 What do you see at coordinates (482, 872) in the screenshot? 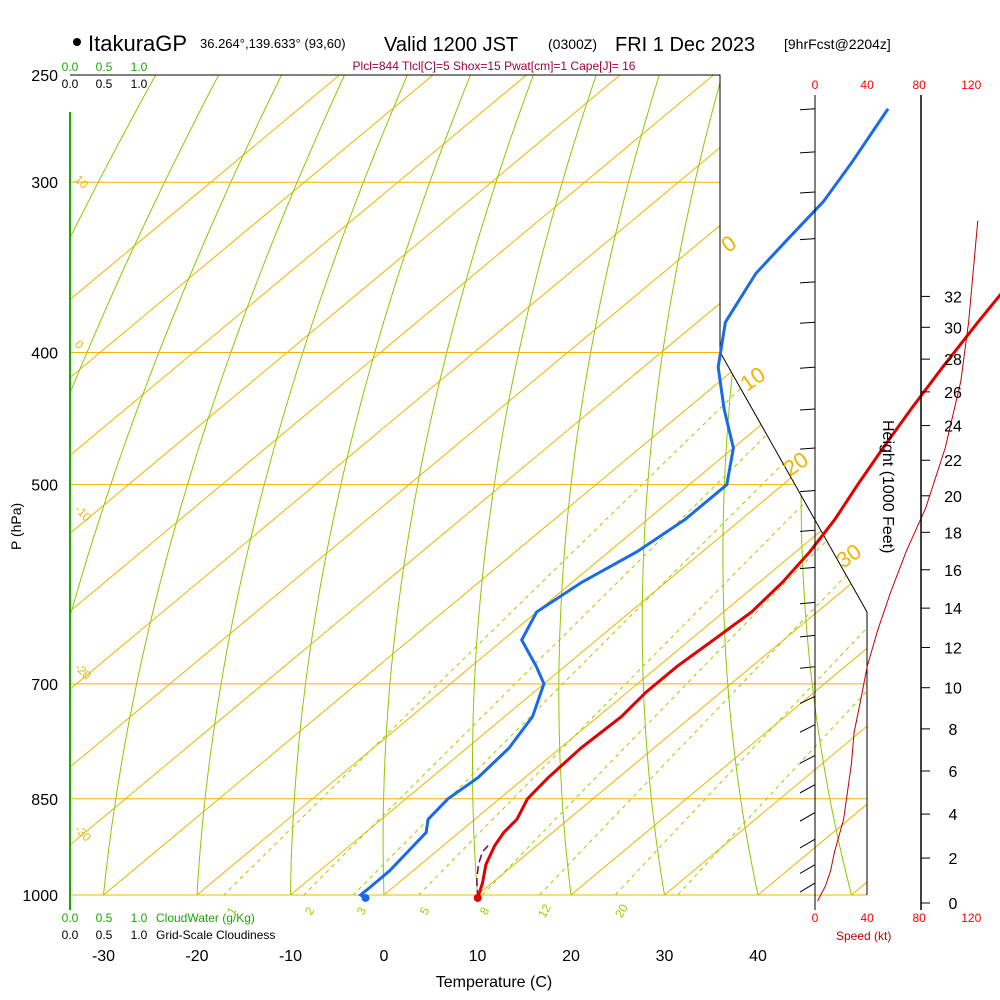
I see `parcel-line` at bounding box center [482, 872].